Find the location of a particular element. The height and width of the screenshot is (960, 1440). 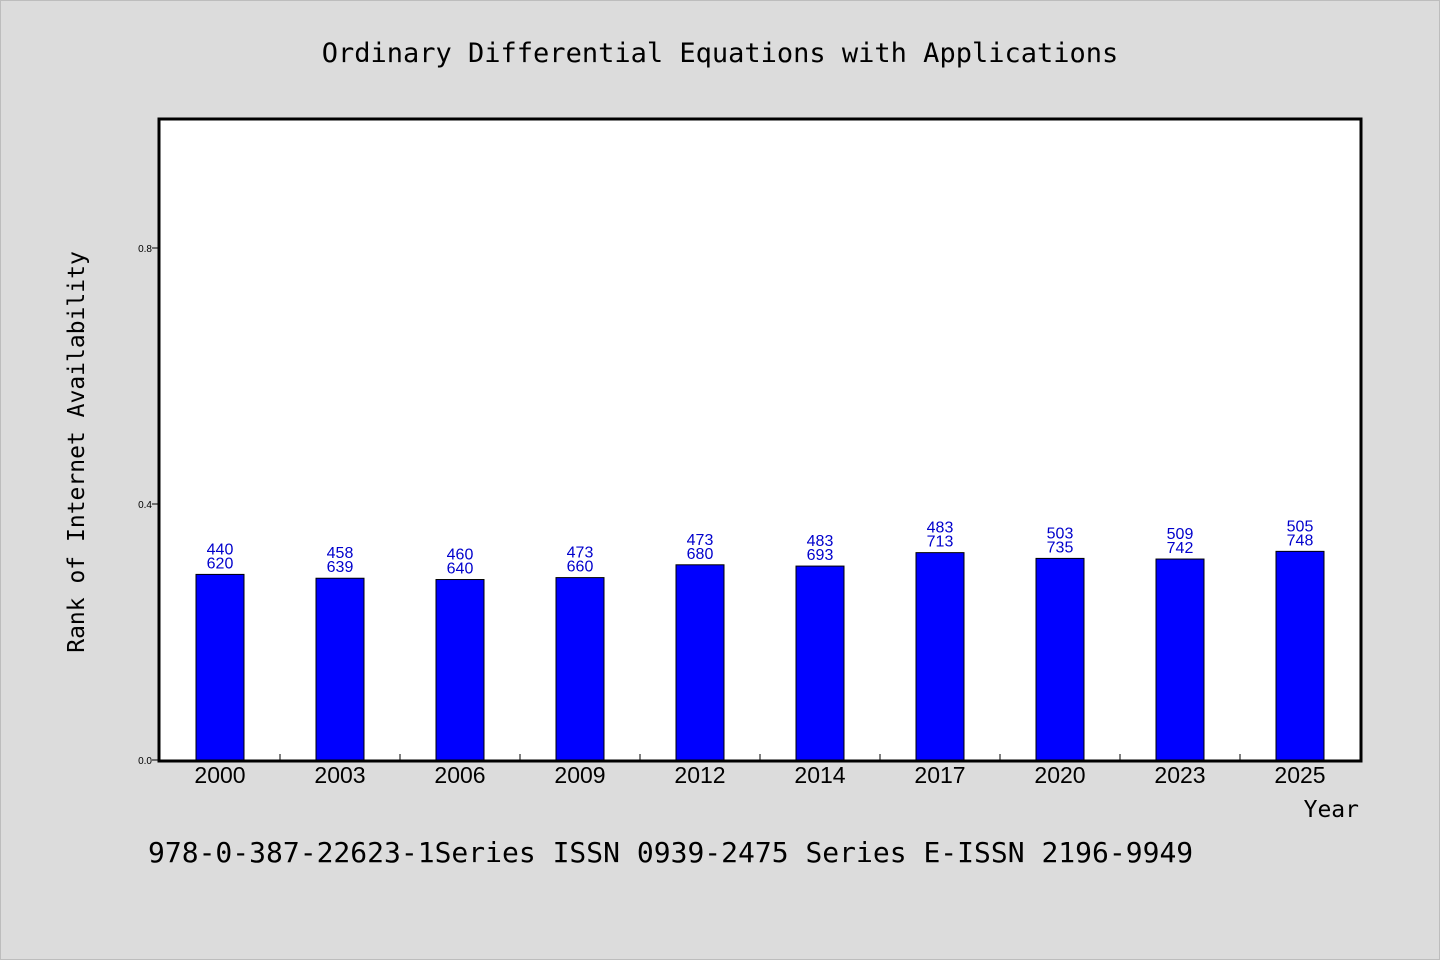

data-label-top: 460 is located at coordinates (460, 555).